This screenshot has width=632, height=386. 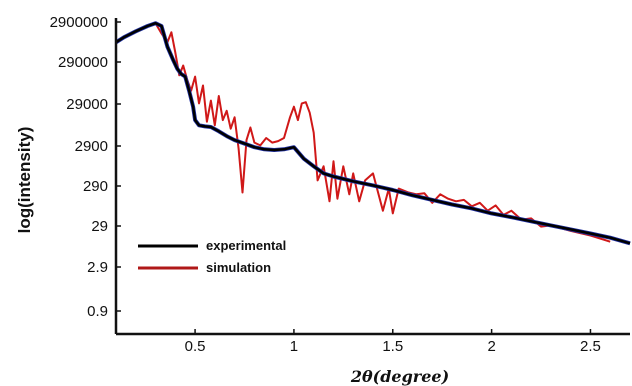 I want to click on y-axis-ticks: 2900000 290000 29000 2900 290 29 2.9 0.9, so click(x=85, y=167).